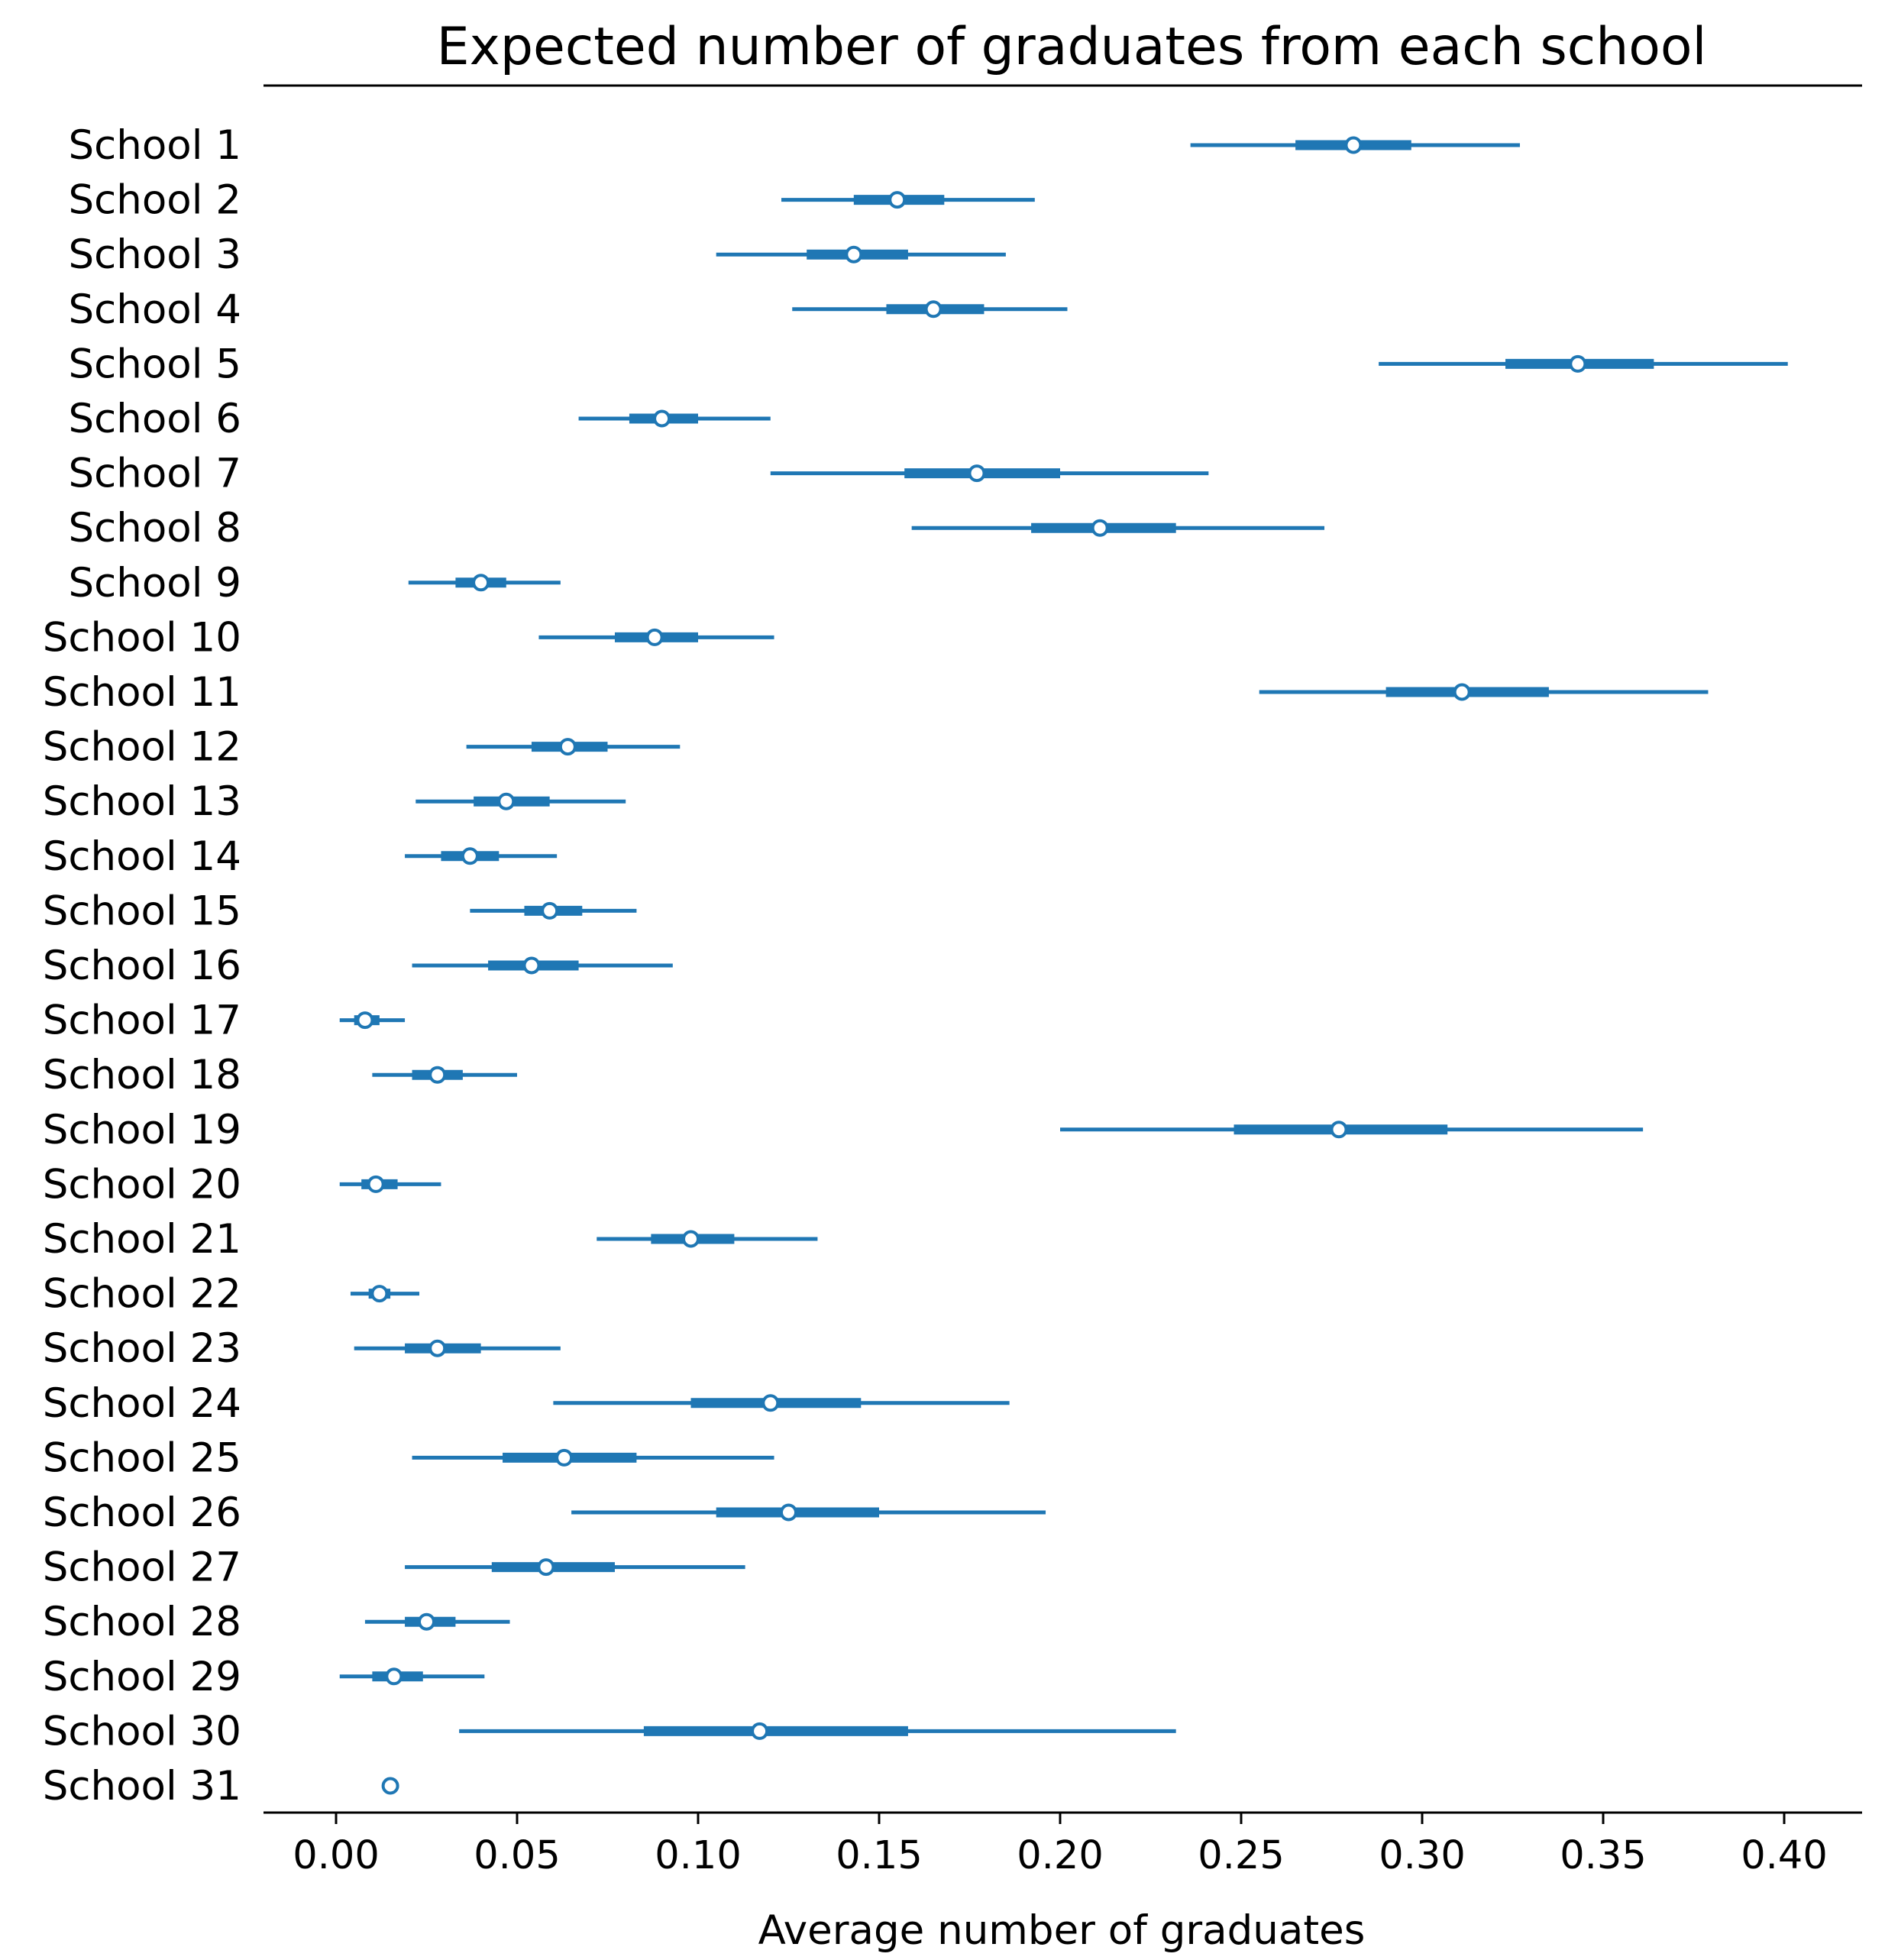 The height and width of the screenshot is (1960, 1885). I want to click on category-label: School 20, so click(142, 1185).